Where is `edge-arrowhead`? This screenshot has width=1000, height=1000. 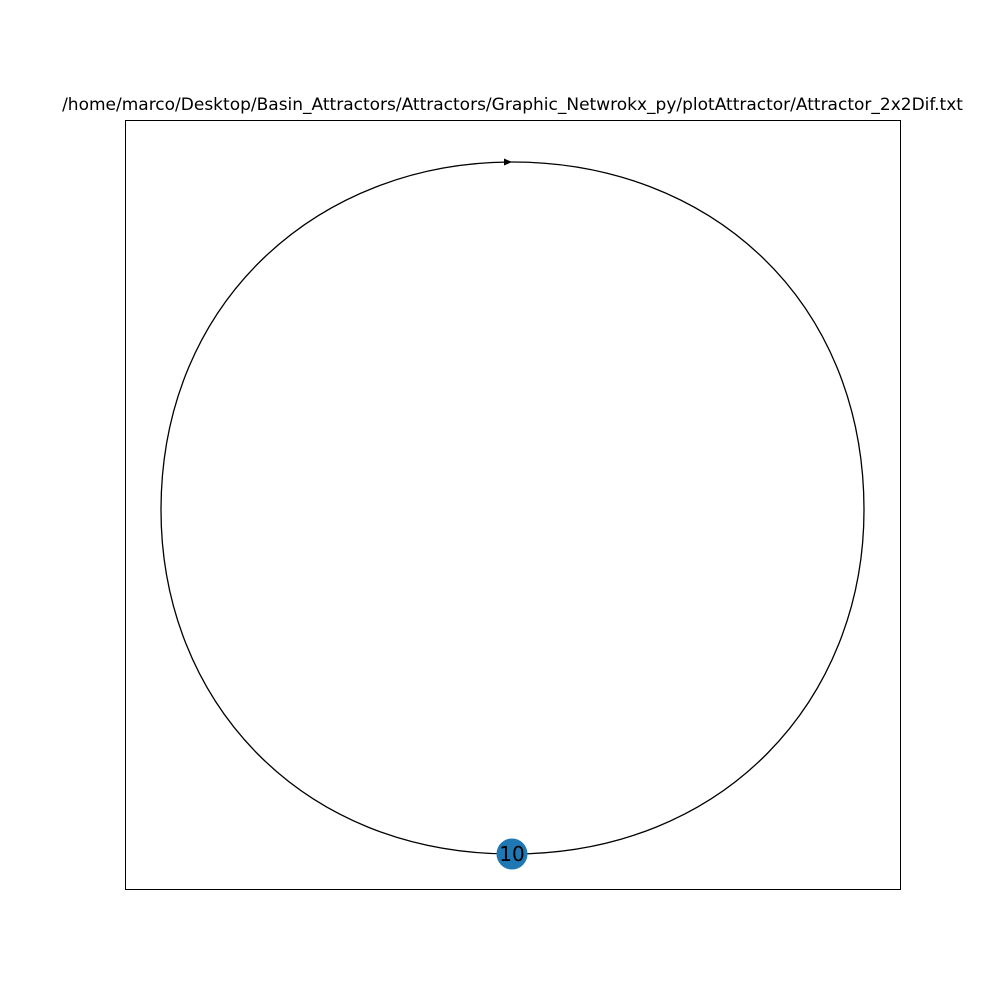 edge-arrowhead is located at coordinates (508, 162).